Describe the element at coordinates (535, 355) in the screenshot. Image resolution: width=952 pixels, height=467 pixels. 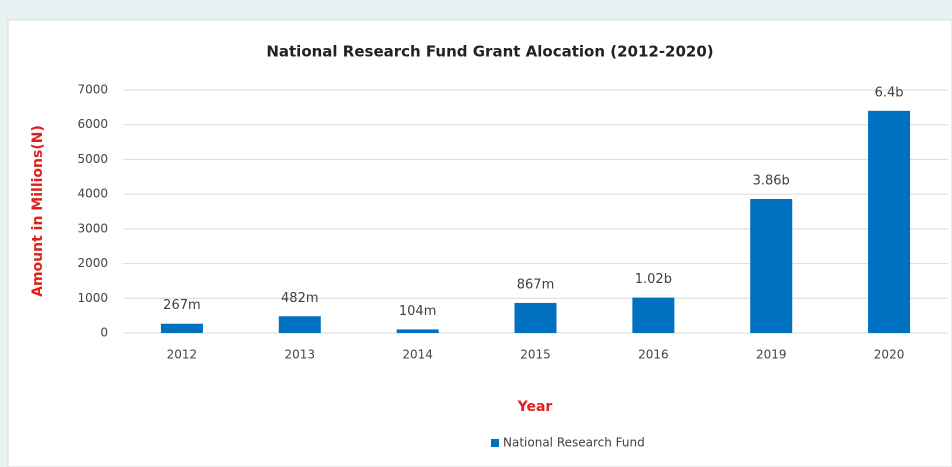
I see `x-tick-label: 2015` at that location.